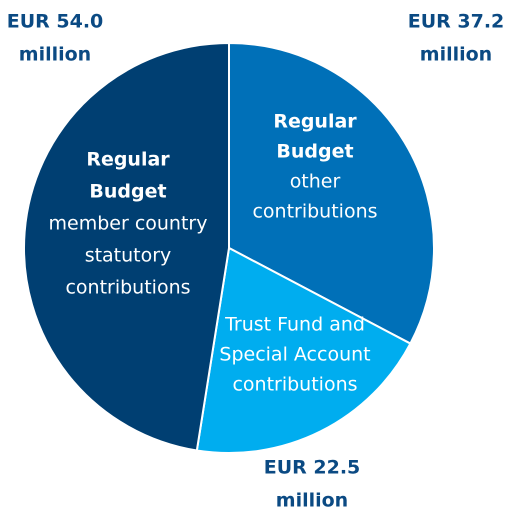 The width and height of the screenshot is (511, 531). Describe the element at coordinates (456, 22) in the screenshot. I see `value-label: EUR 37.2` at that location.